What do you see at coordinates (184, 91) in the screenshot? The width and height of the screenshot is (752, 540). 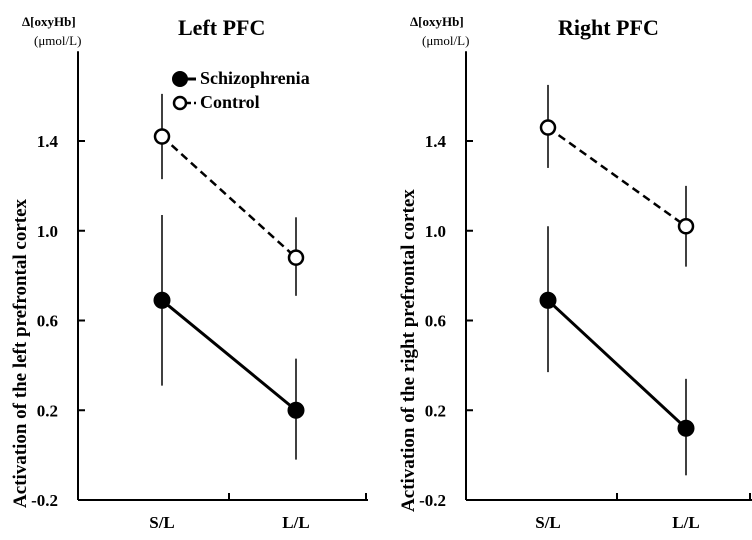 I see `legend-markers` at bounding box center [184, 91].